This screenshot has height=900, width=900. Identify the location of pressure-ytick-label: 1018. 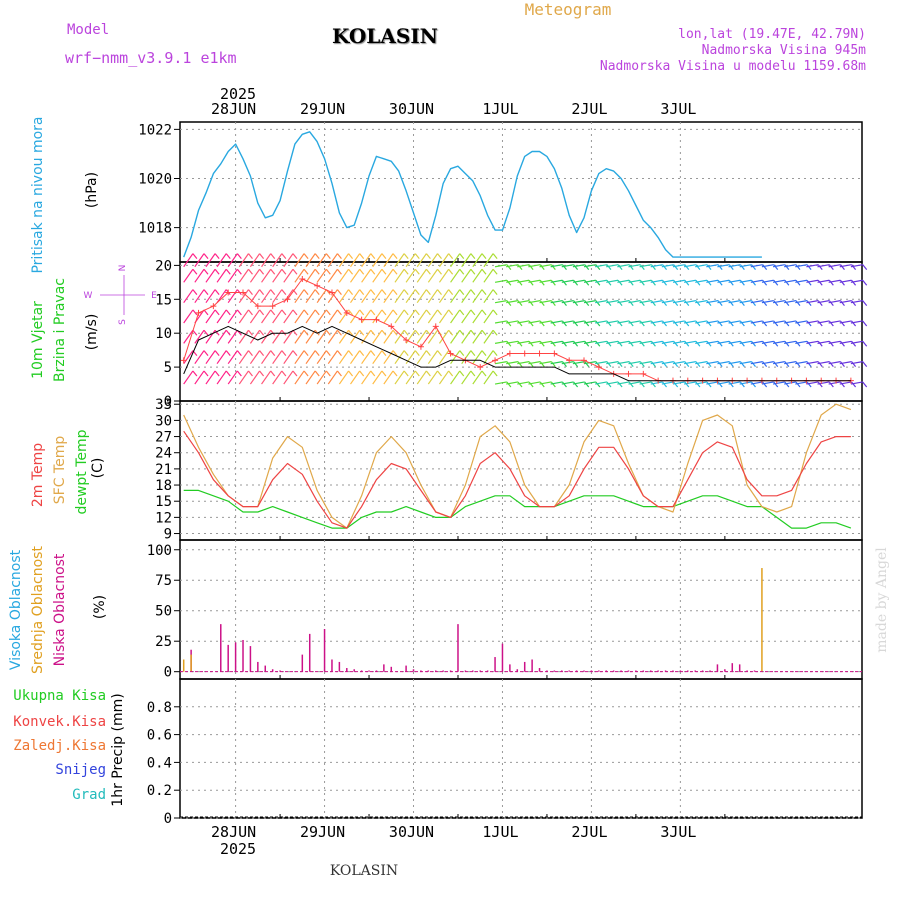
(155, 229).